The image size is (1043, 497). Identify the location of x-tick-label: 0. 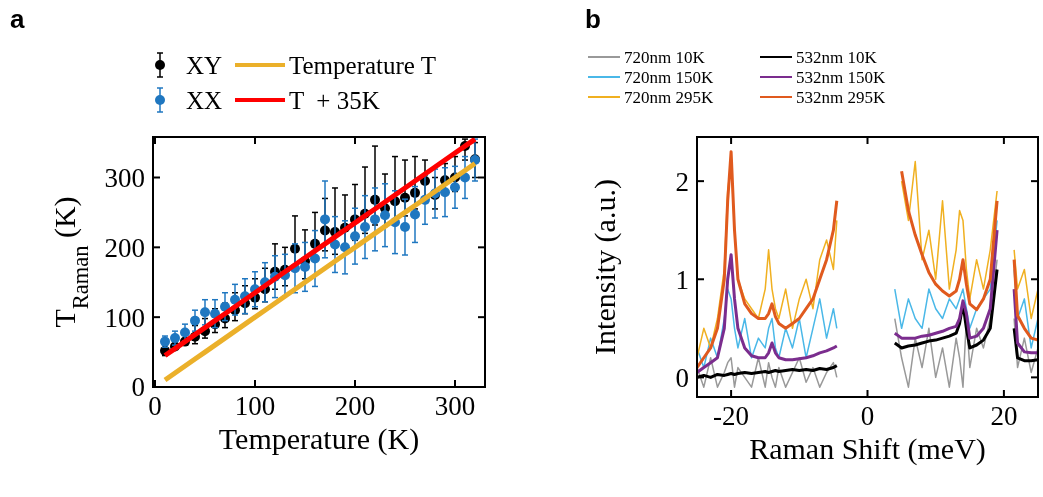
(867, 416).